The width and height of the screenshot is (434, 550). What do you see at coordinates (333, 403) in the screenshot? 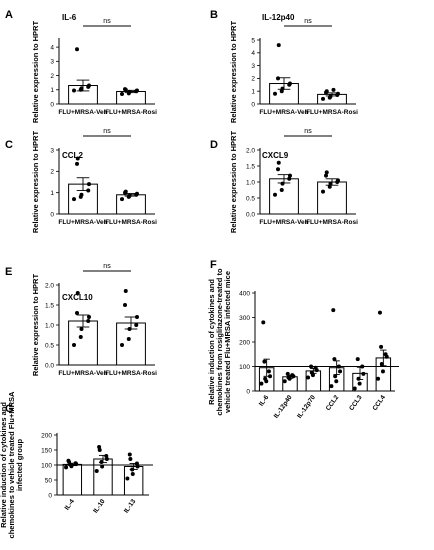
I see `x-tick-label: CCL2` at bounding box center [333, 403].